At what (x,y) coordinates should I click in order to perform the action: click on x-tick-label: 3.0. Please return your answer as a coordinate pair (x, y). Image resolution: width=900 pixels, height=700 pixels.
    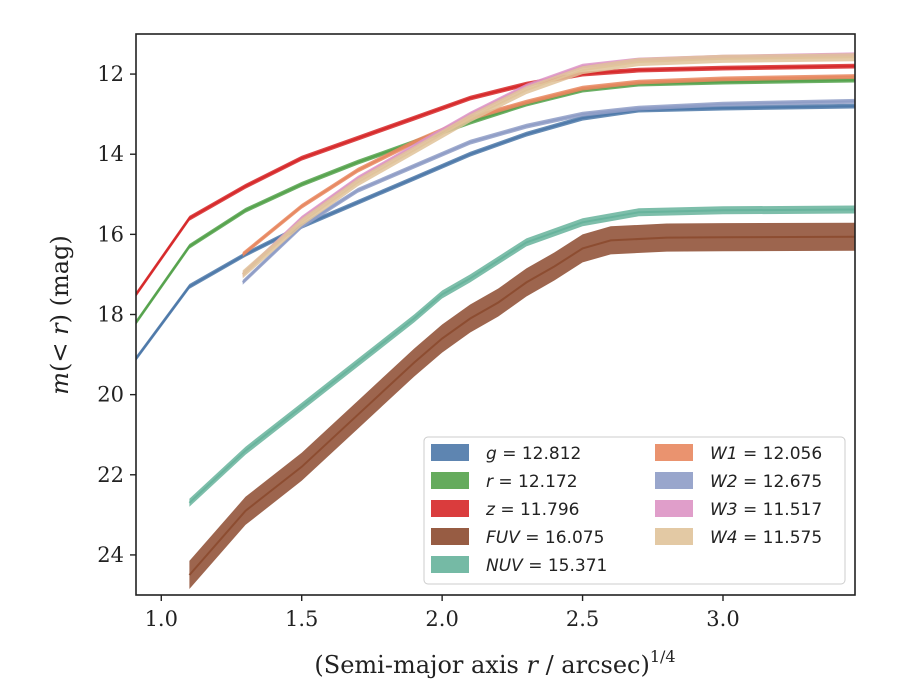
    Looking at the image, I should click on (722, 619).